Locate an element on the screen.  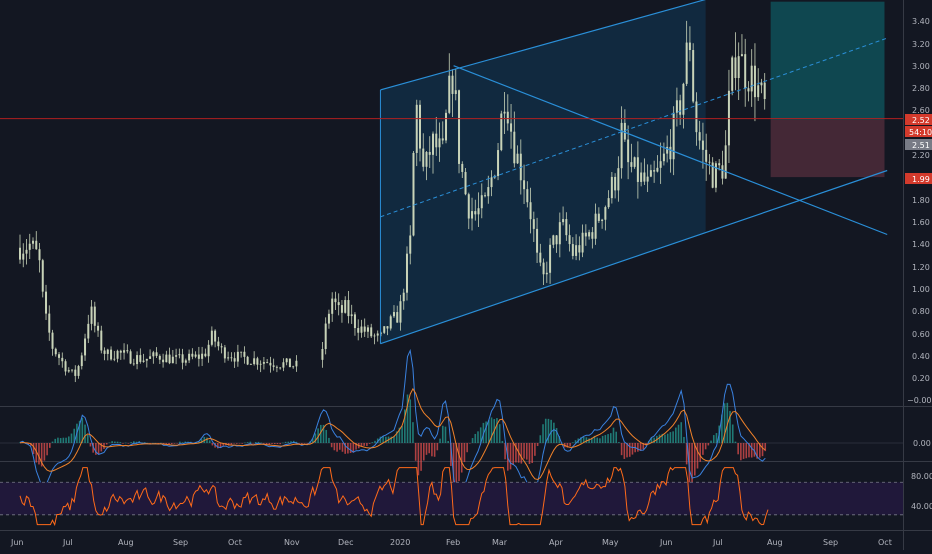
time-label: Jul is located at coordinates (717, 542).